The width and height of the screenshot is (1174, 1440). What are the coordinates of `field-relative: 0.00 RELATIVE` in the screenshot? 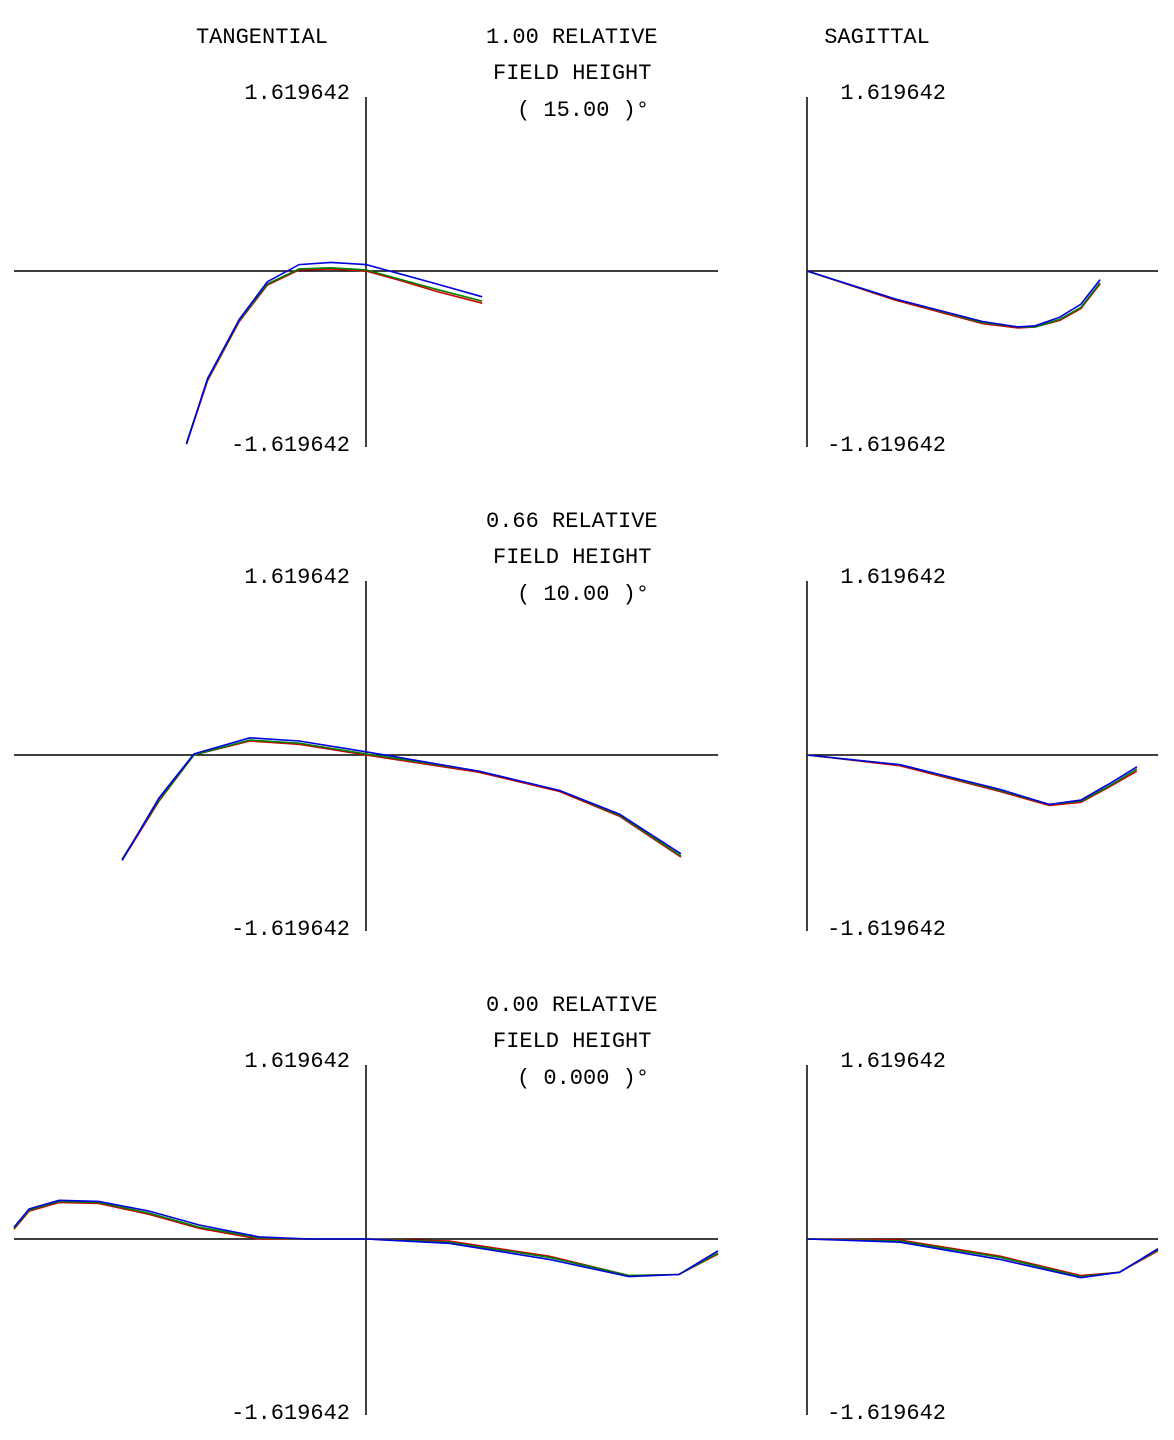 It's located at (572, 1005).